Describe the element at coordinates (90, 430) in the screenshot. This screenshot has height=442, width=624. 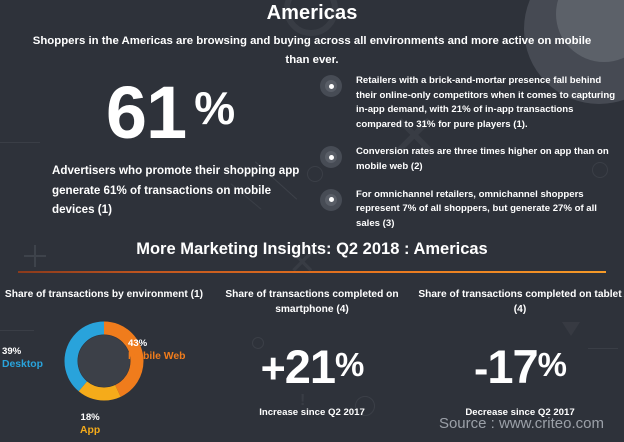
I see `donut-label-app-name: App` at that location.